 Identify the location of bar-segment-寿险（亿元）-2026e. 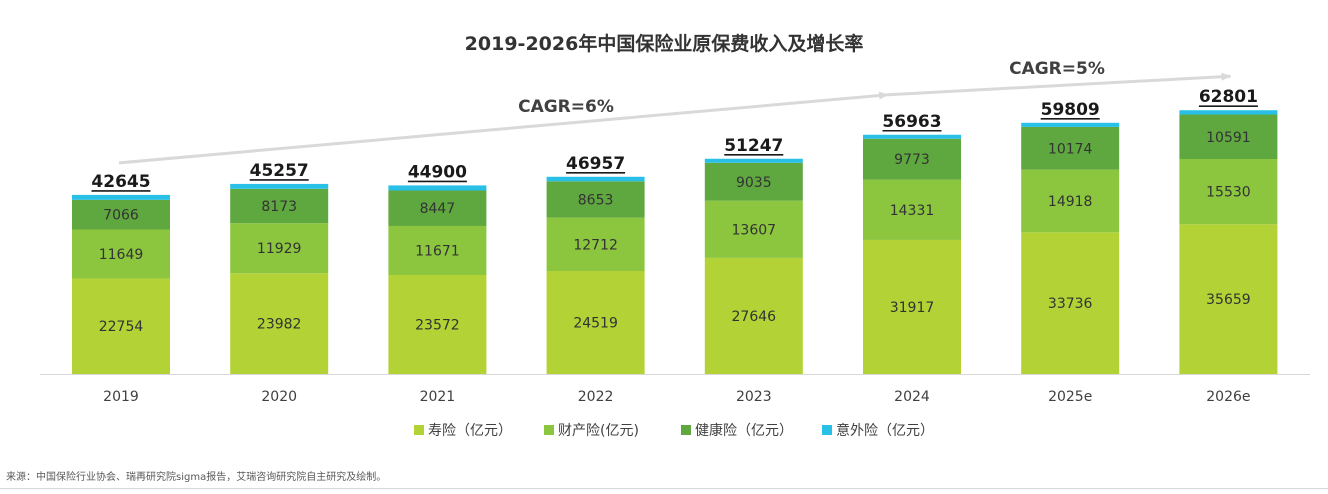
(1228, 299).